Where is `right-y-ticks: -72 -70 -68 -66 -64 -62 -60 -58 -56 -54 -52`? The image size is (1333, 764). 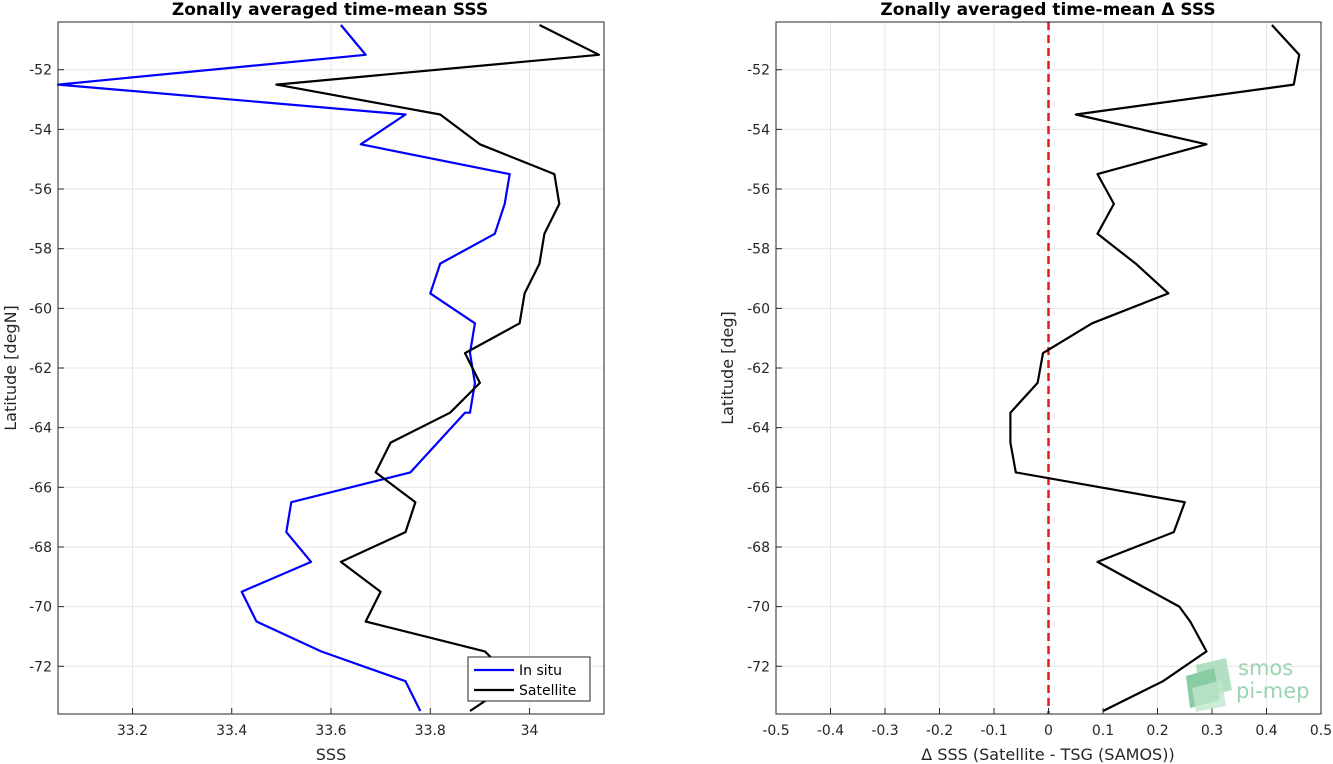
right-y-ticks: -72 -70 -68 -66 -64 -62 -60 -58 -56 -54 -52 is located at coordinates (764, 369).